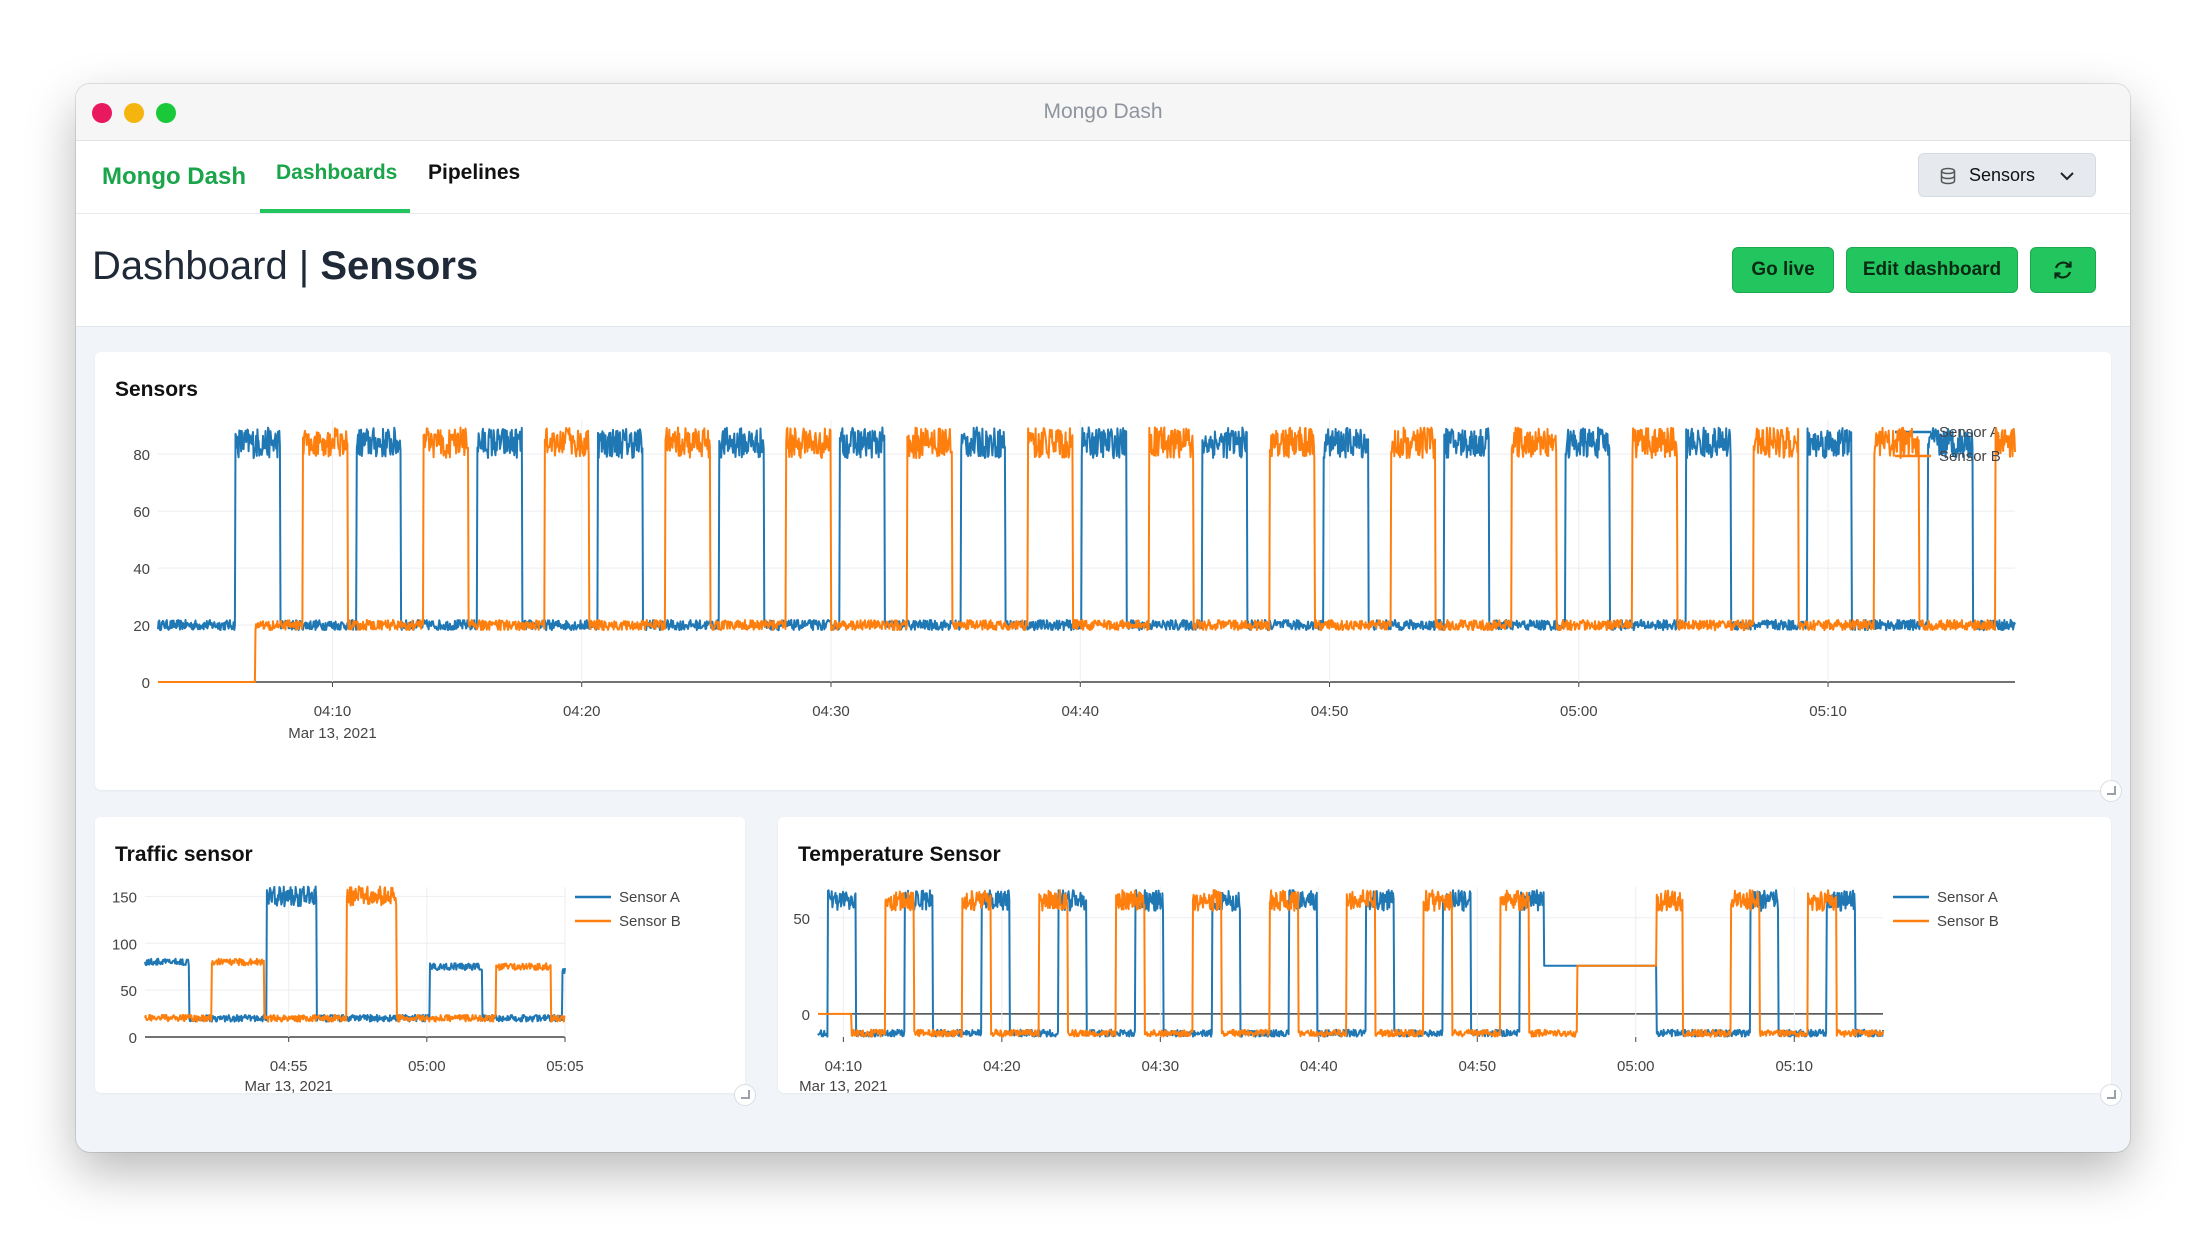 Image resolution: width=2200 pixels, height=1259 pixels. I want to click on chart-title: Sensors, so click(156, 389).